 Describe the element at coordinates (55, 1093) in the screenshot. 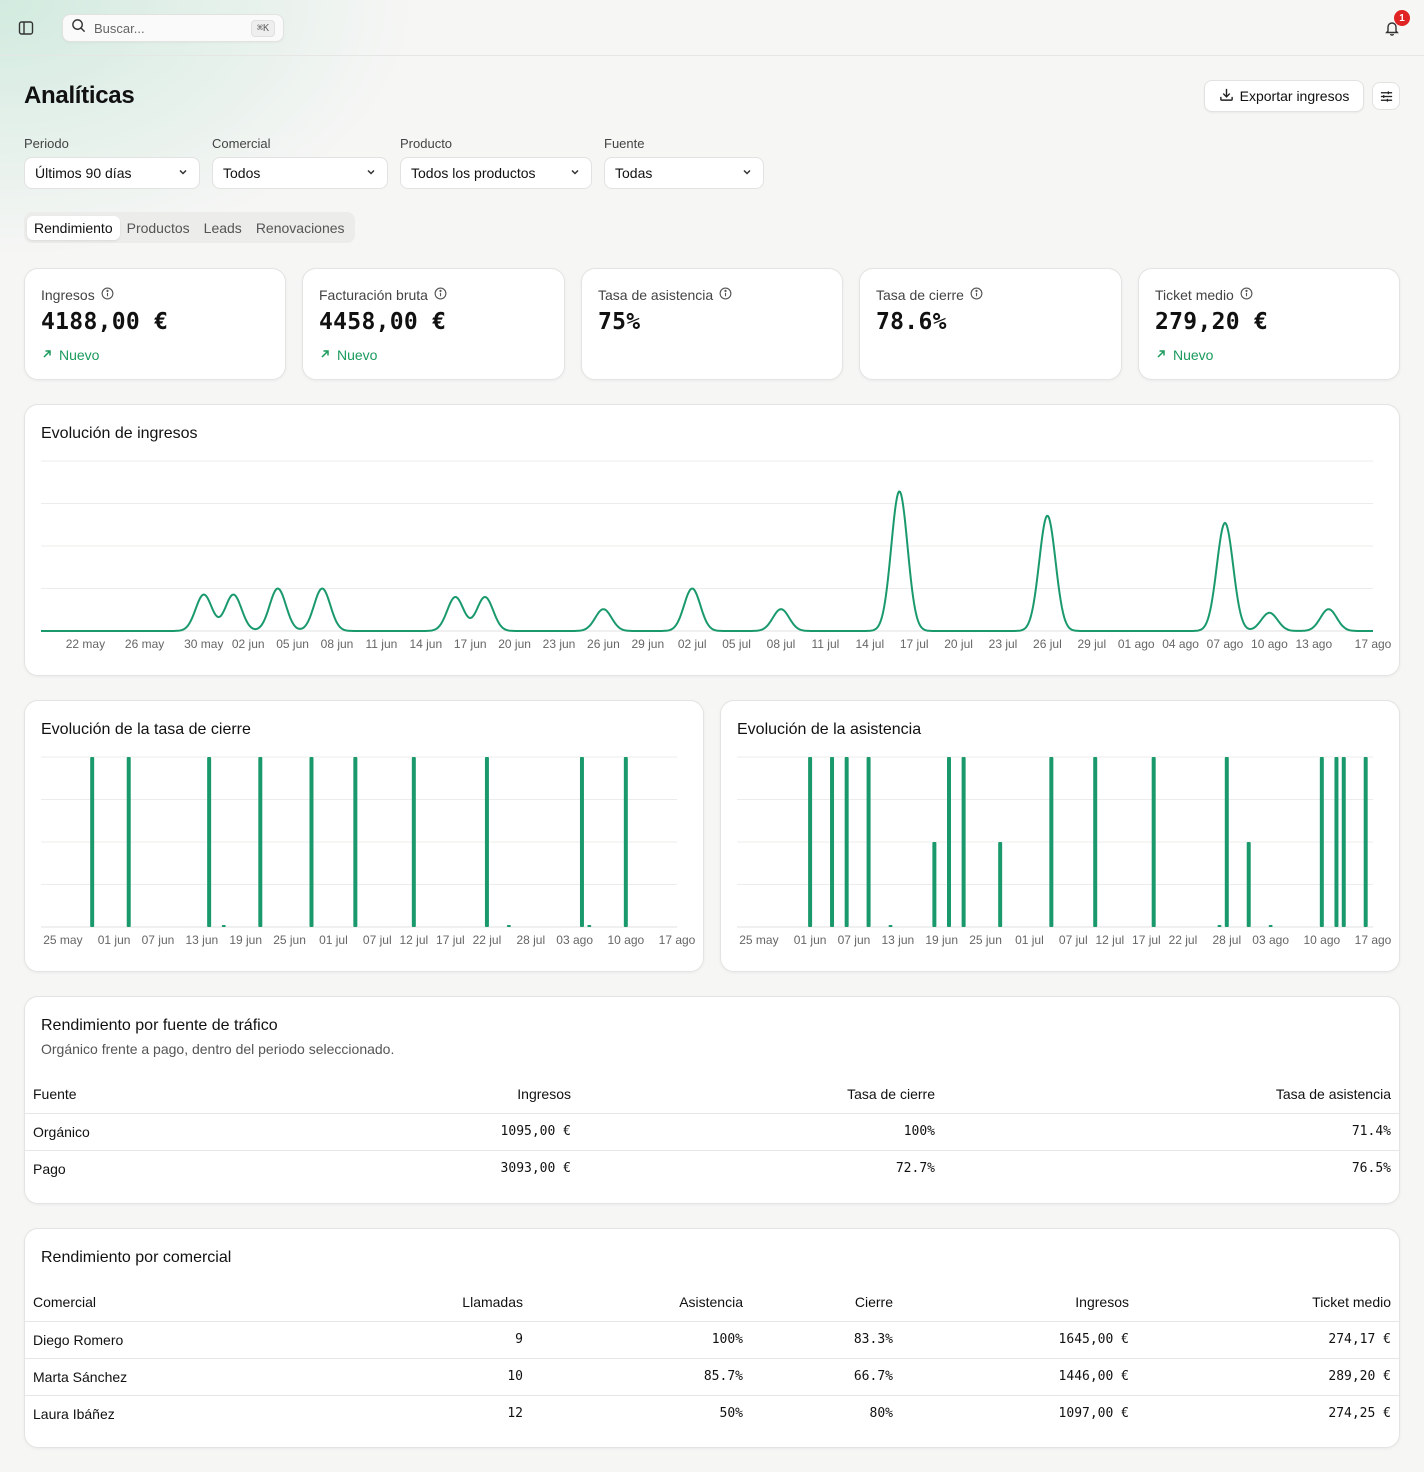

I see `column-header: Fuente` at that location.